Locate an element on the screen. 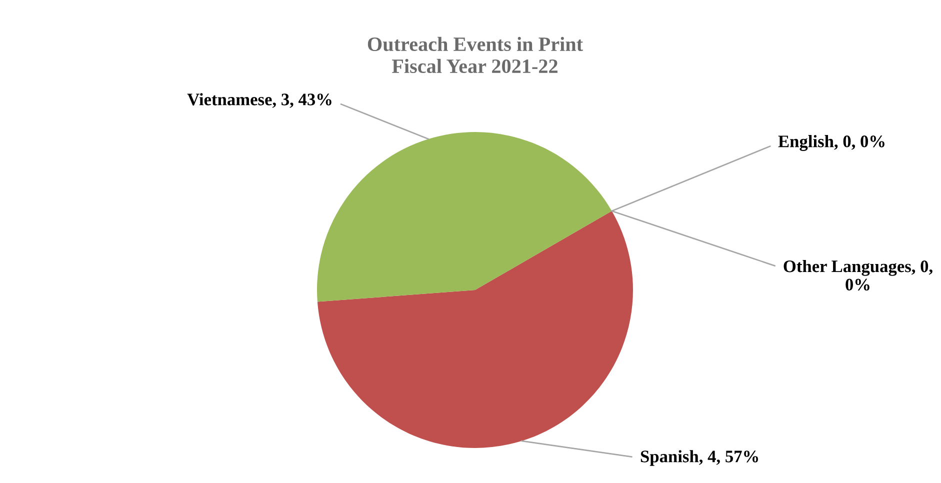 Image resolution: width=941 pixels, height=483 pixels. slice-label: Vietnamese, 3, 43% is located at coordinates (259, 100).